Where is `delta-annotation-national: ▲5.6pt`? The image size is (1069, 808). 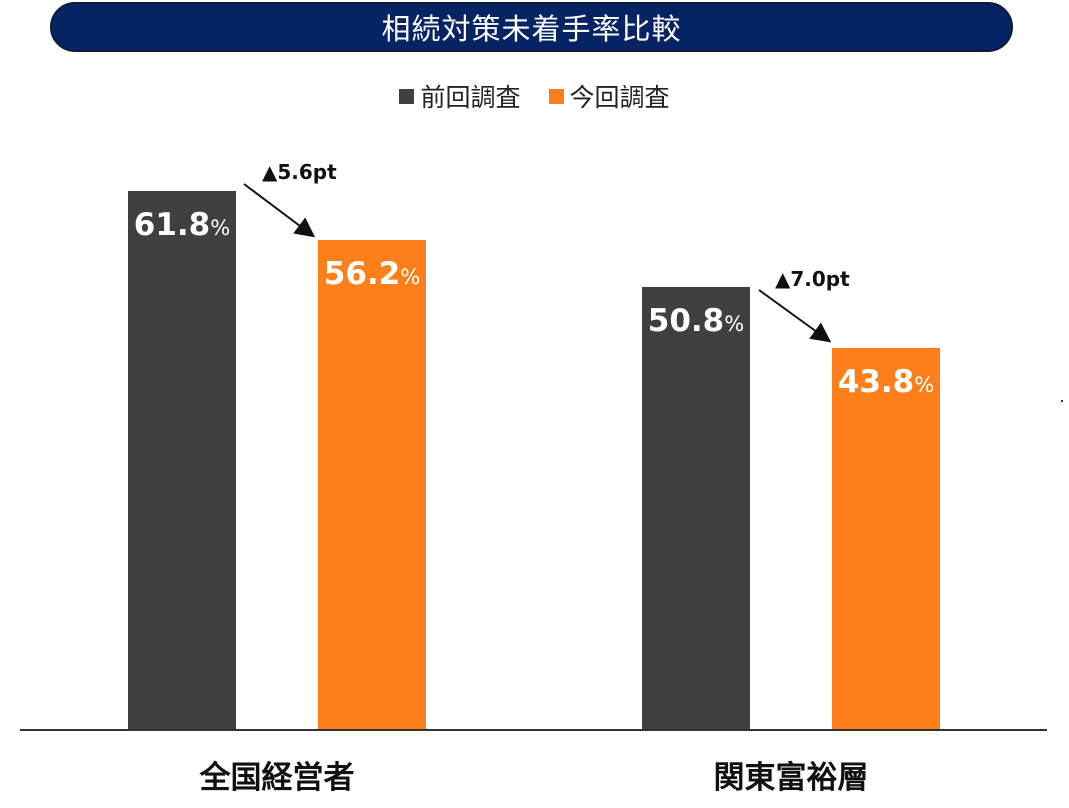 delta-annotation-national: ▲5.6pt is located at coordinates (299, 172).